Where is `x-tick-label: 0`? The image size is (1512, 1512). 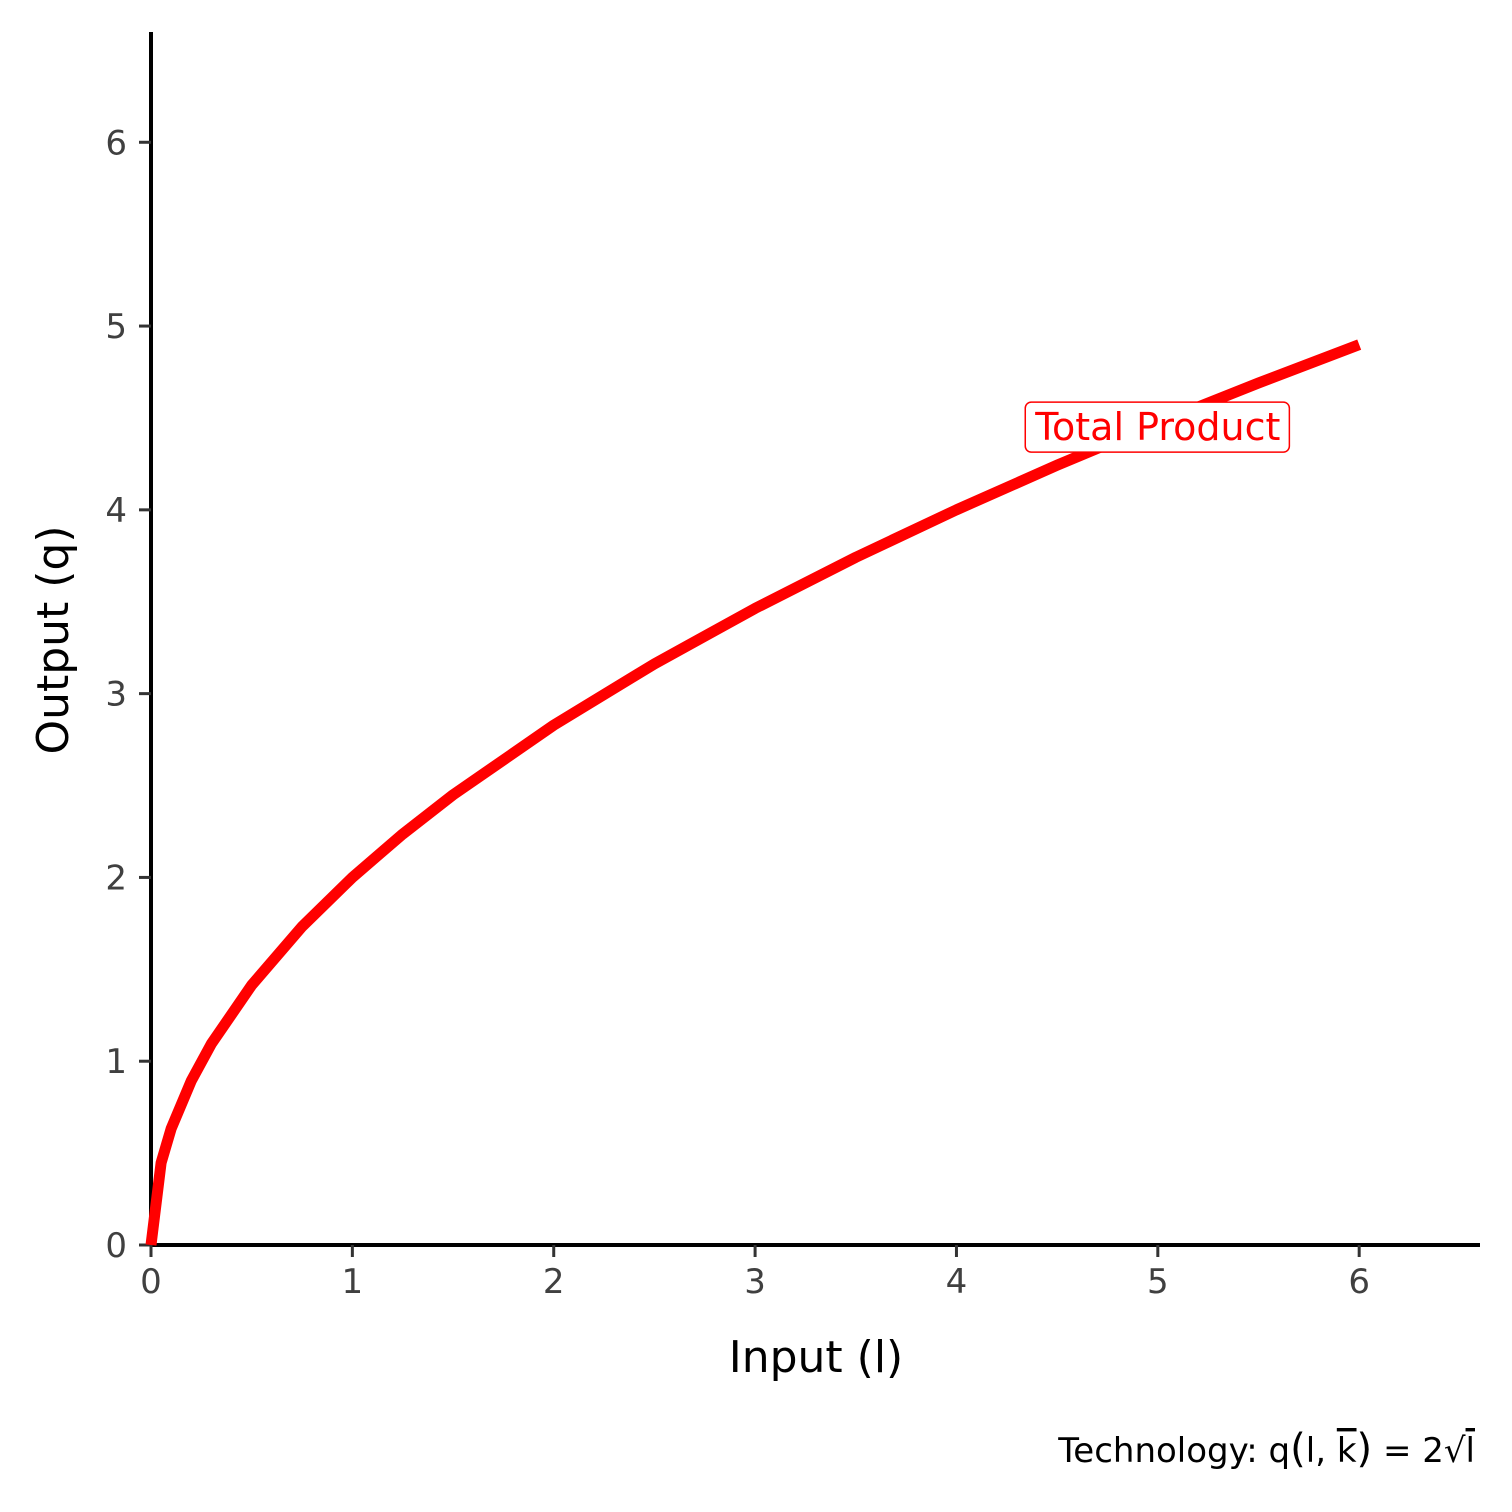 x-tick-label: 0 is located at coordinates (151, 1282).